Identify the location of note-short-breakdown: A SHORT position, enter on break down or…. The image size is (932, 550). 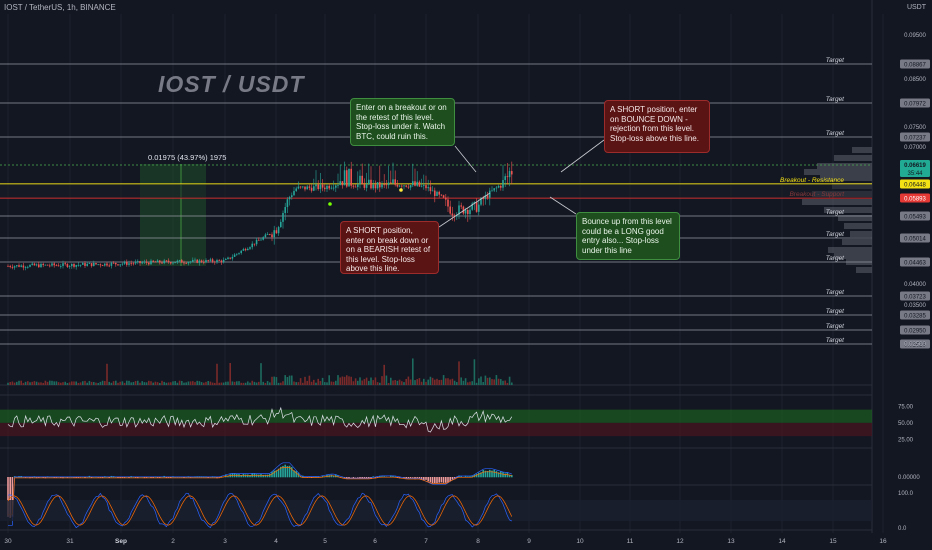
(389, 247).